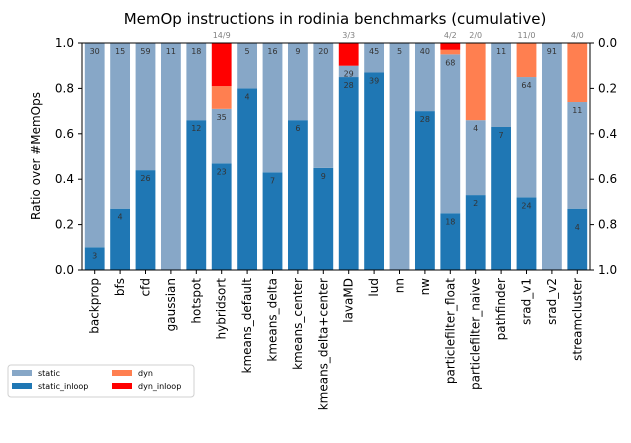 This screenshot has width=631, height=443. Describe the element at coordinates (171, 51) in the screenshot. I see `static-label-gaussian: 11` at that location.